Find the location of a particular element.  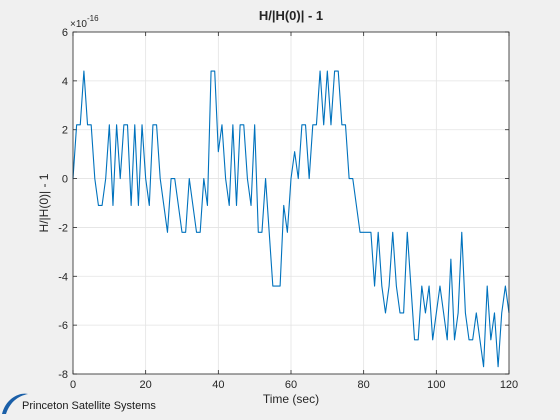

x-tick-label: 40 is located at coordinates (218, 385).